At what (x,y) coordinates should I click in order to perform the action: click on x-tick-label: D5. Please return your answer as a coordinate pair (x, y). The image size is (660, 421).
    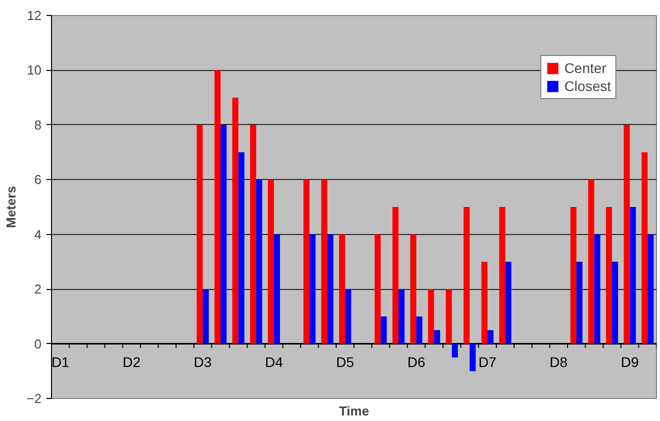
    Looking at the image, I should click on (345, 362).